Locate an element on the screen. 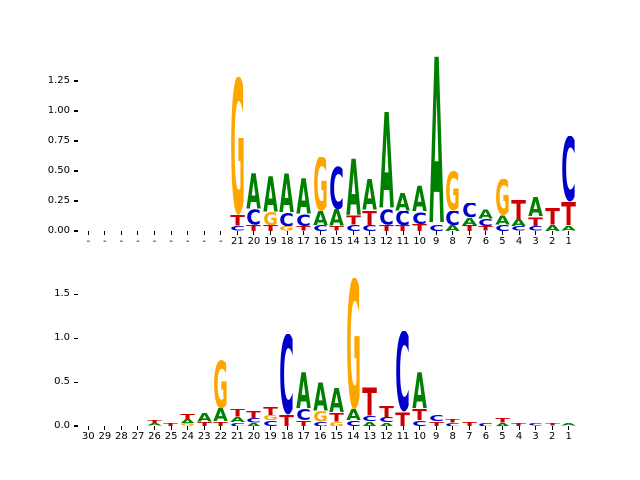 The image size is (640, 480). y-tick-label: 0.00 is located at coordinates (58, 230).